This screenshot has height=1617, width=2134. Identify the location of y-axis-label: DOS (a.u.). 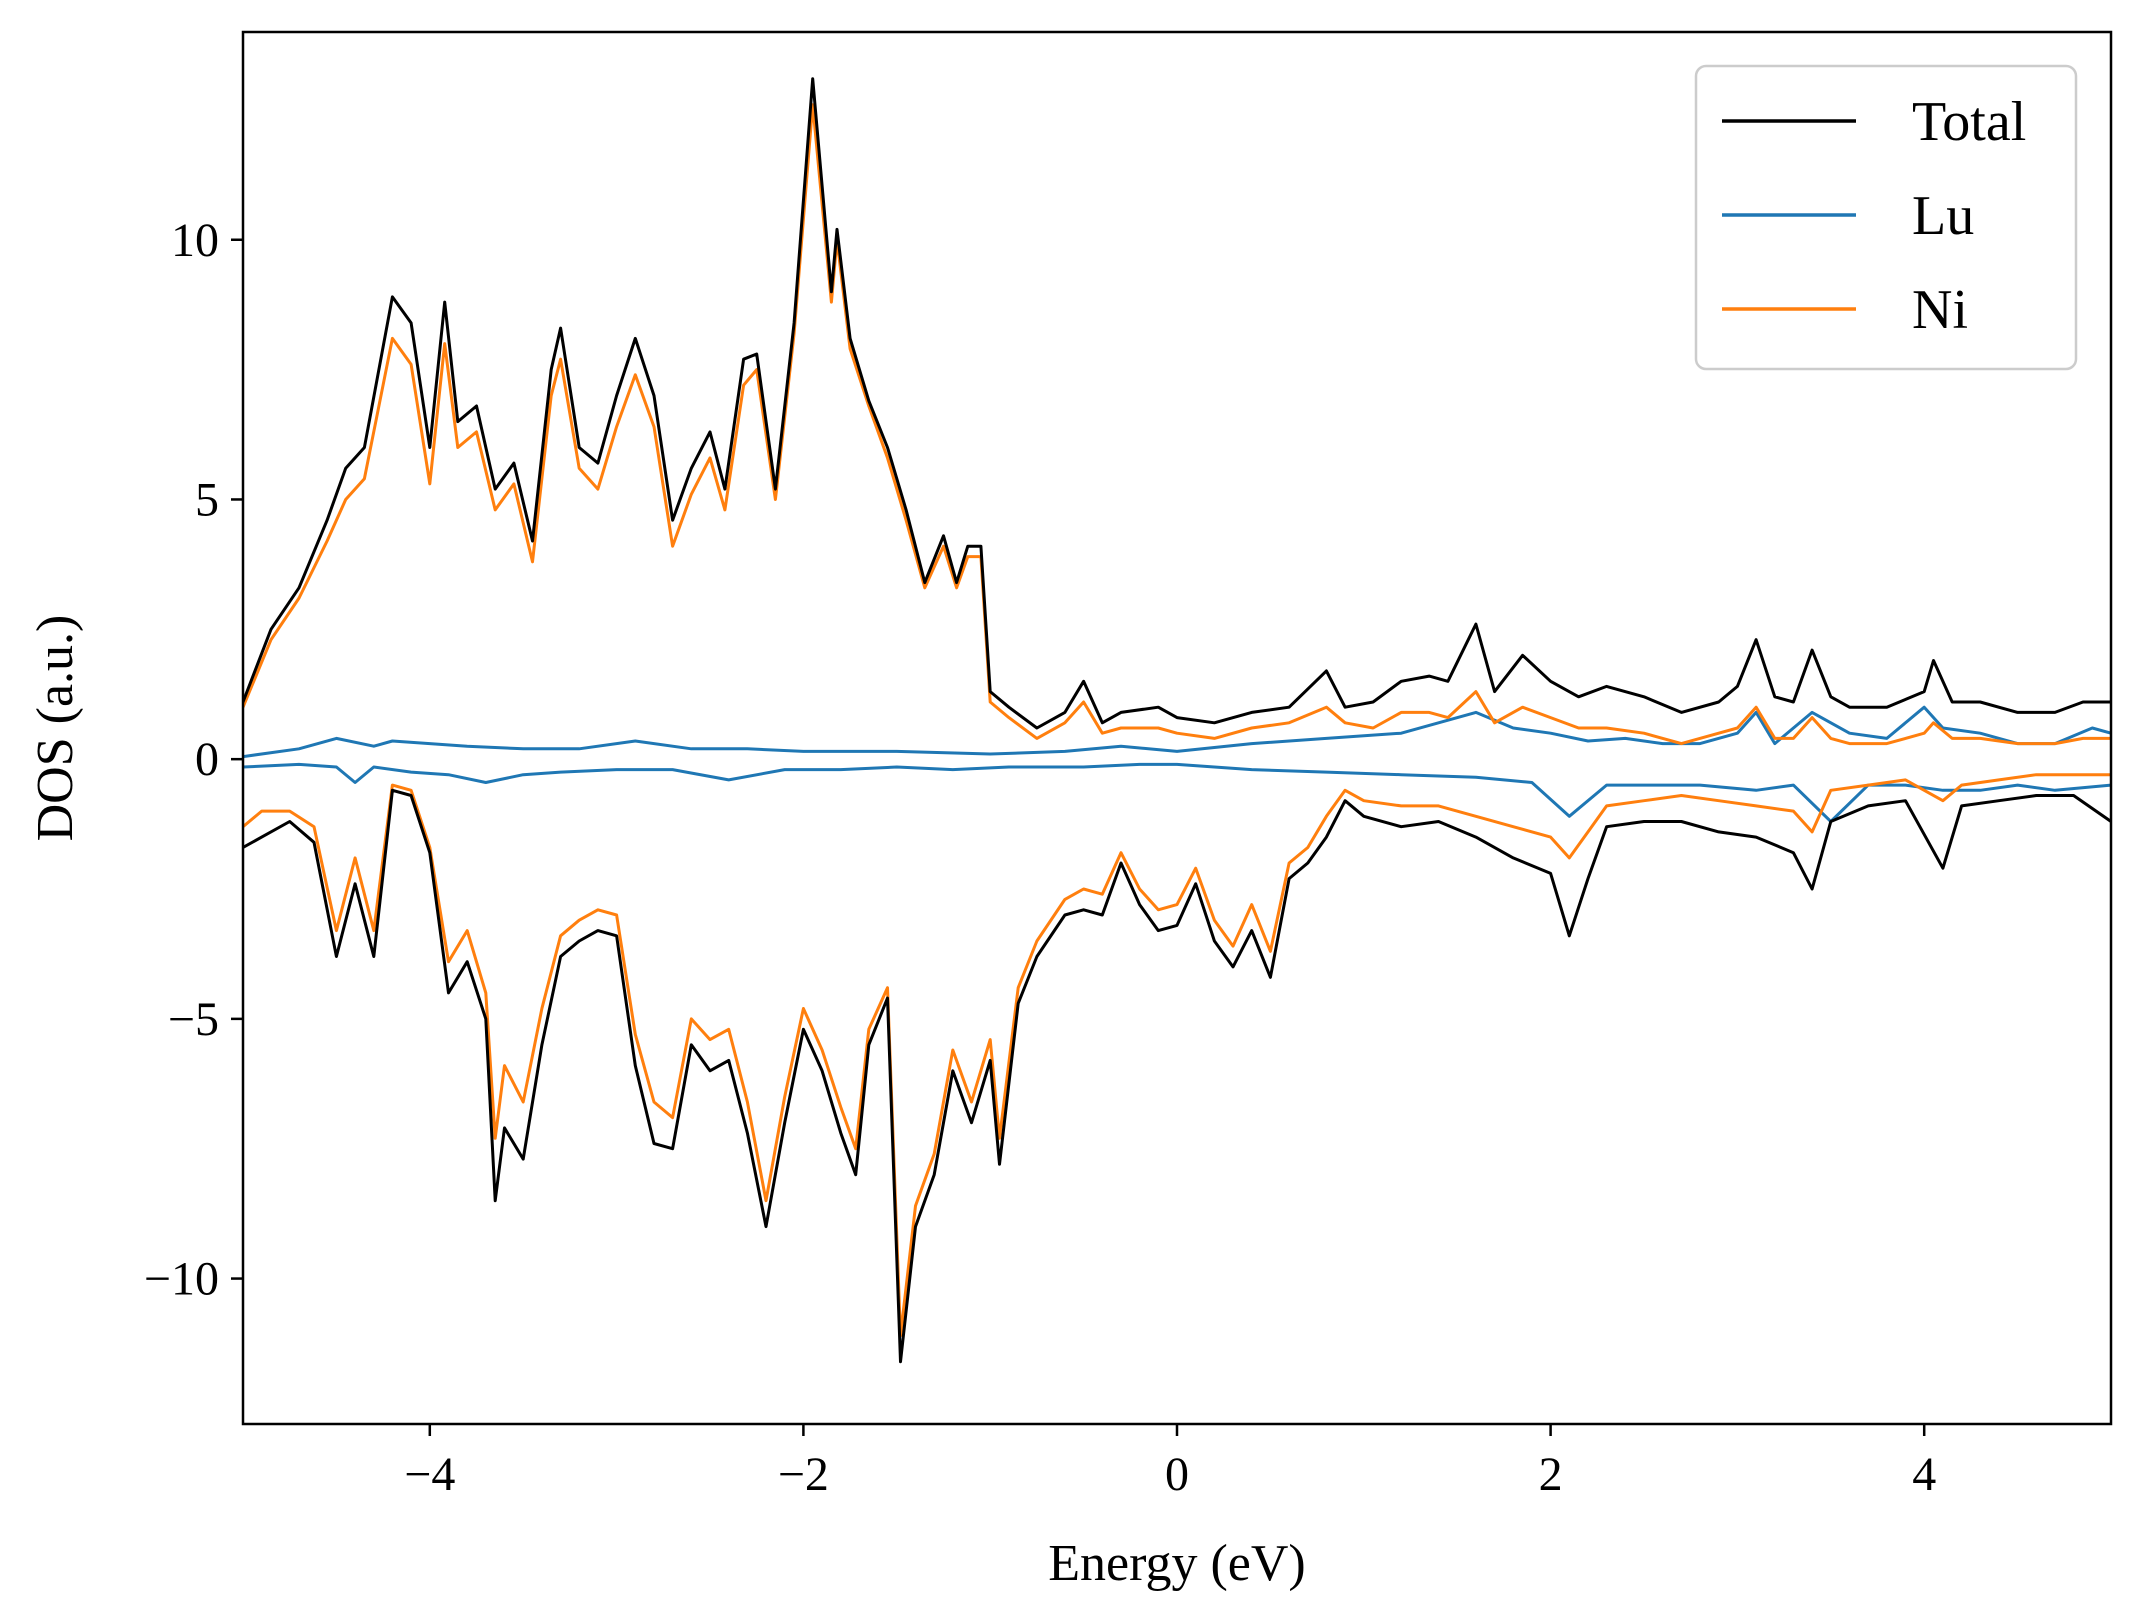
(55, 728).